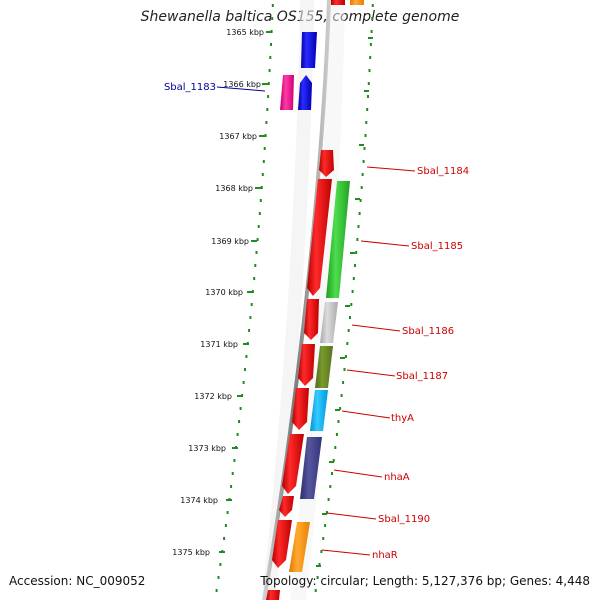  I want to click on sbal-1187-feature, so click(324, 367).